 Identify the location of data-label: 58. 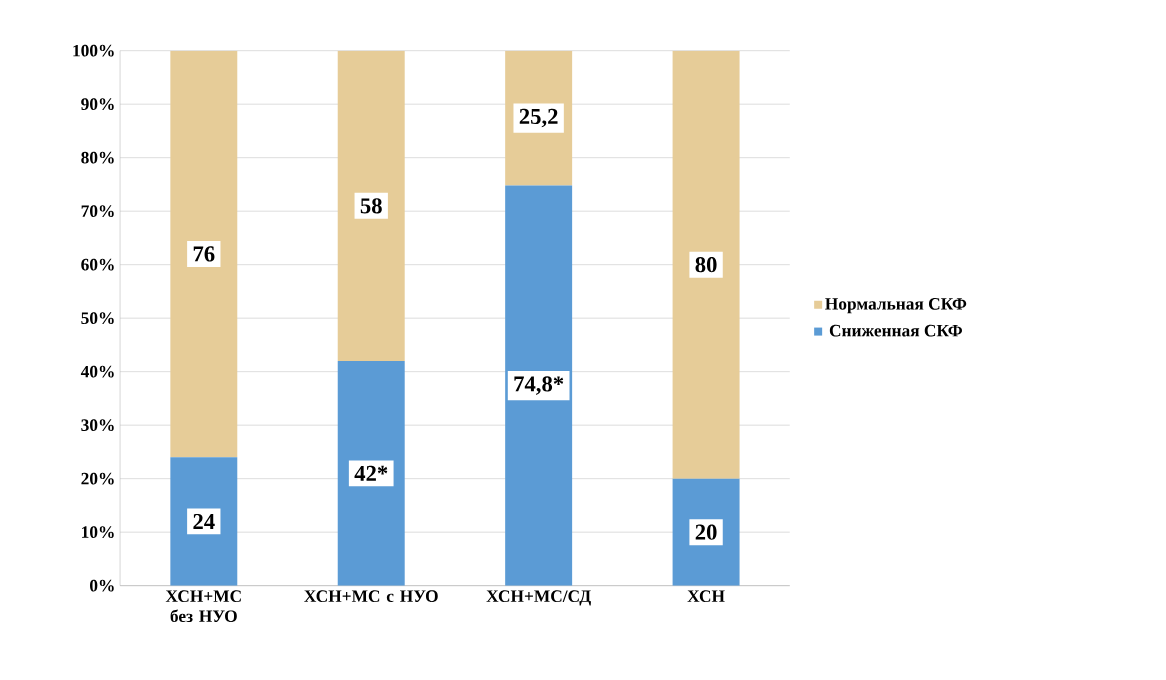
(371, 205).